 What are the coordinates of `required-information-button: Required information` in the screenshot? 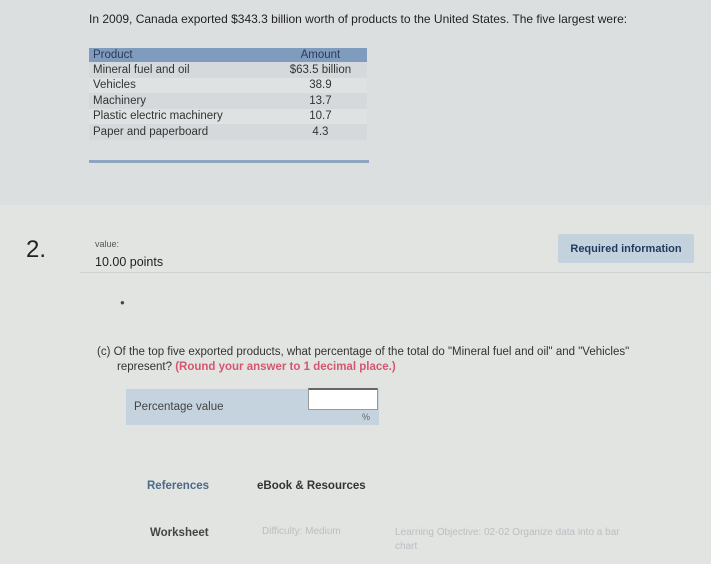 It's located at (626, 248).